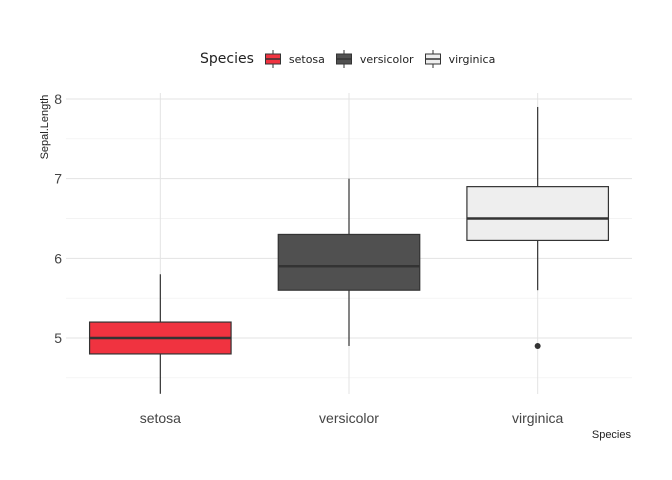  I want to click on box-setosa, so click(160, 334).